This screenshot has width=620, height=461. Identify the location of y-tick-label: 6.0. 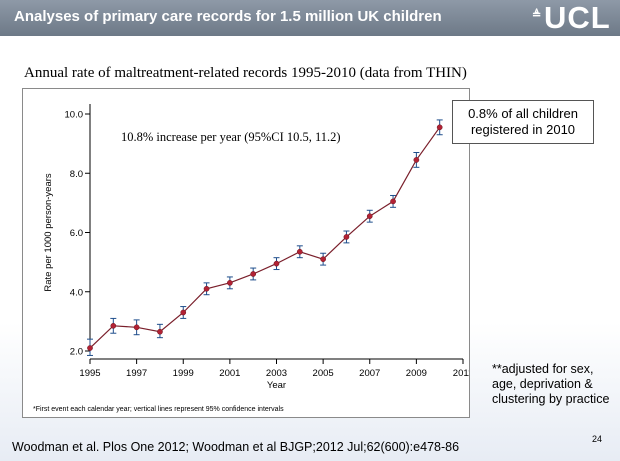
(76, 233).